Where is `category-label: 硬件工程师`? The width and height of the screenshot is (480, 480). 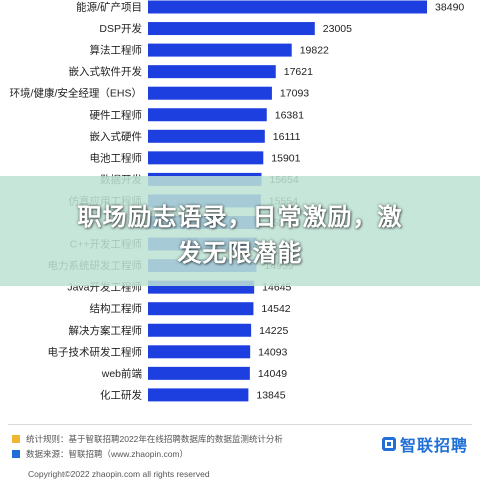
category-label: 硬件工程师 is located at coordinates (116, 114).